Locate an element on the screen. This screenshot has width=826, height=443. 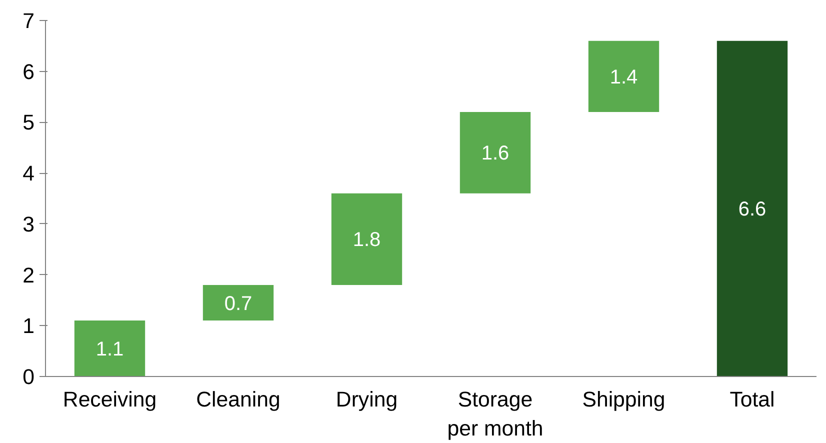
y-tick-label: 3 is located at coordinates (28, 224).